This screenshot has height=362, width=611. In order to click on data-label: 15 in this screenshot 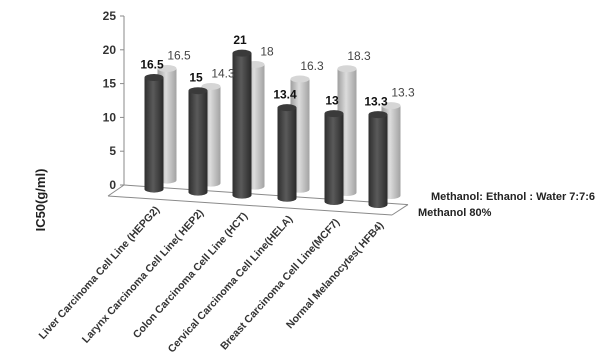, I will do `click(196, 78)`.